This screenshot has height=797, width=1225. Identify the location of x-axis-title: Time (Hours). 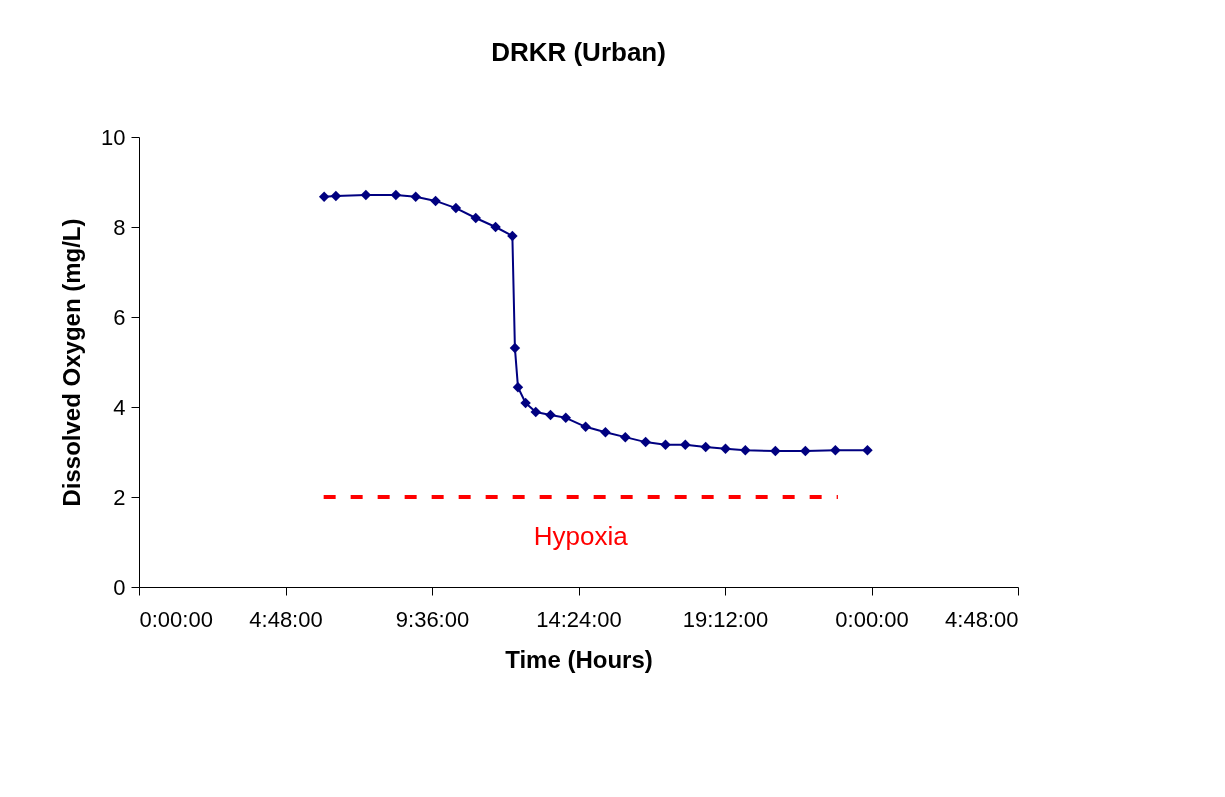
(579, 659).